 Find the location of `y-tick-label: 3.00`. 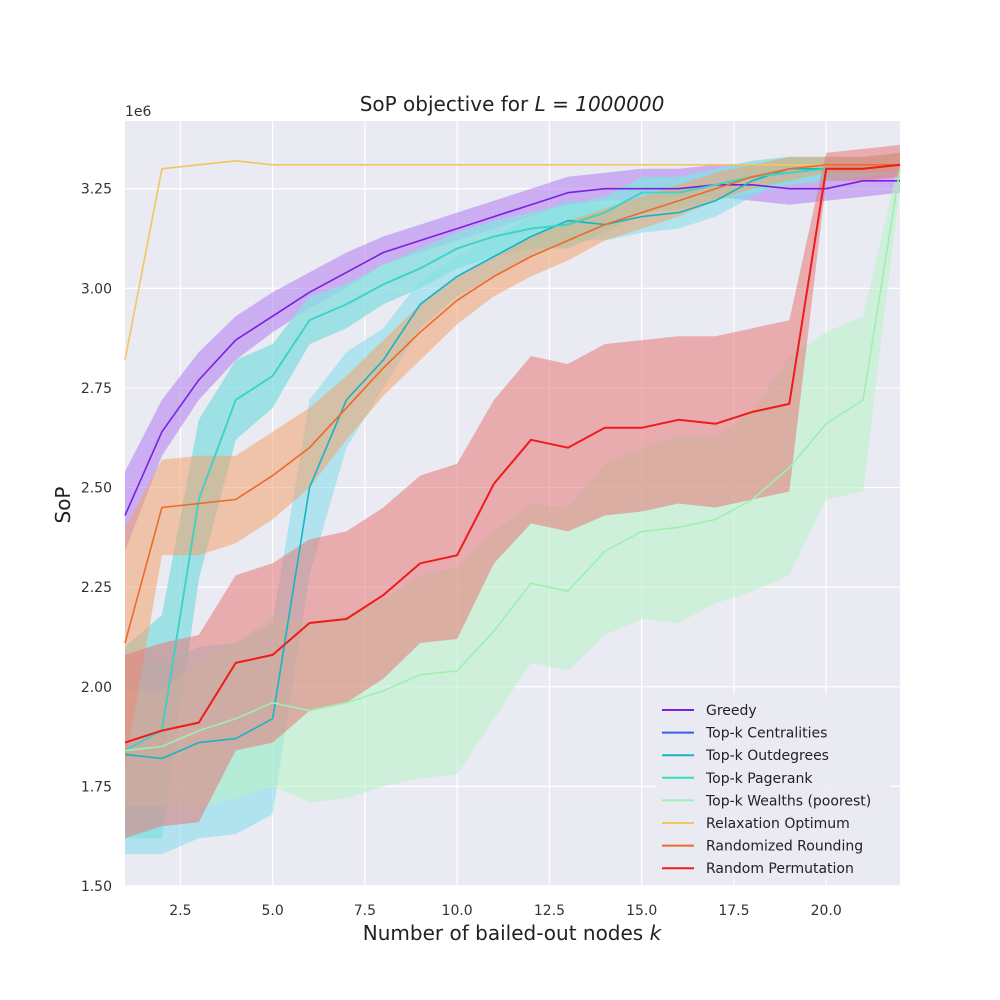

y-tick-label: 3.00 is located at coordinates (96, 289).